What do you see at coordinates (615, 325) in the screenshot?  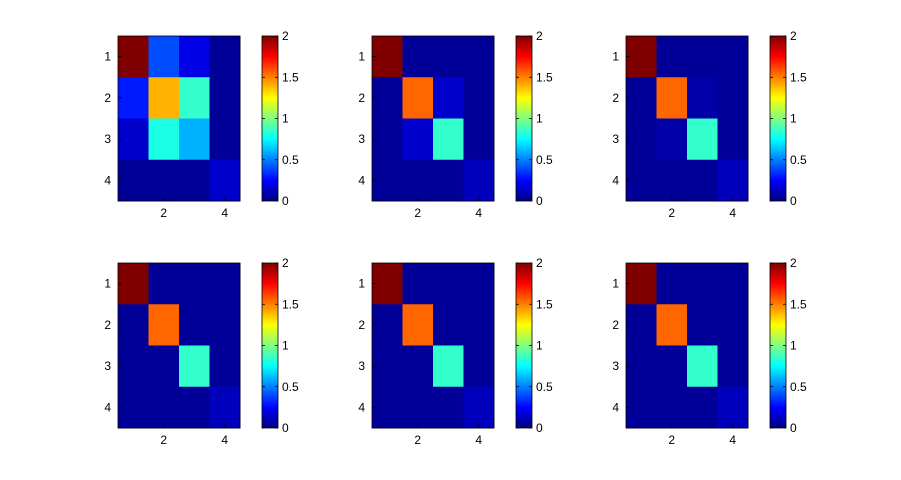 I see `y-tick-label: 2` at bounding box center [615, 325].